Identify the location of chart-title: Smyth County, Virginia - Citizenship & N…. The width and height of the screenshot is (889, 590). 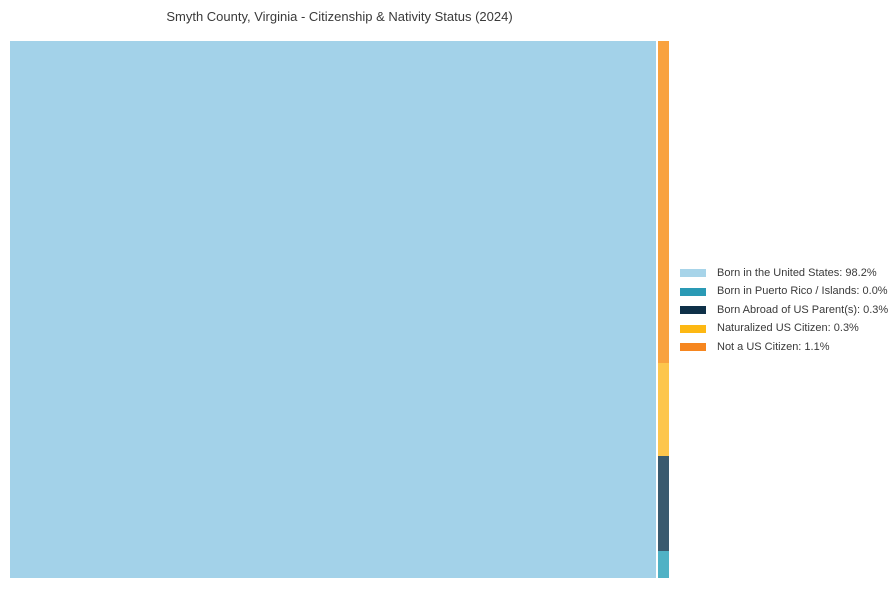
(339, 16).